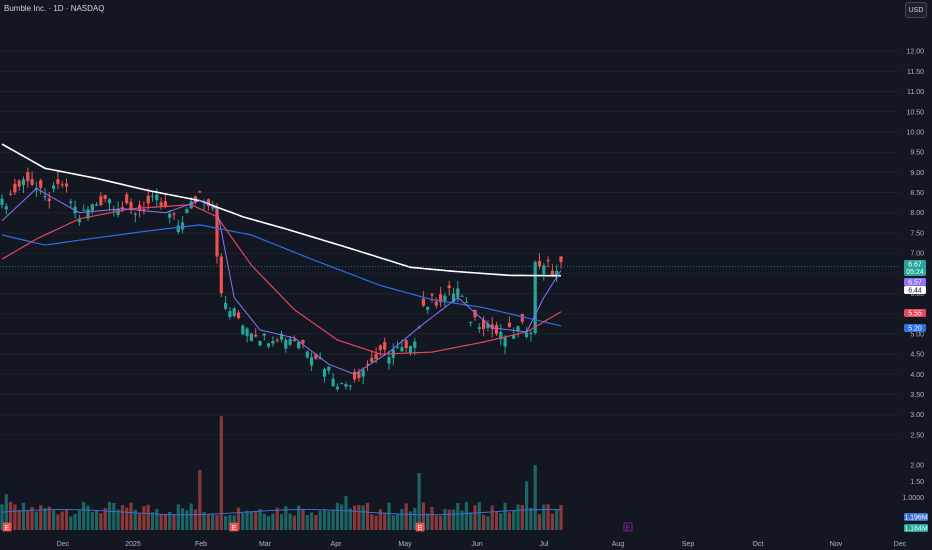 The height and width of the screenshot is (550, 932). I want to click on time-tick-label: Nov, so click(836, 544).